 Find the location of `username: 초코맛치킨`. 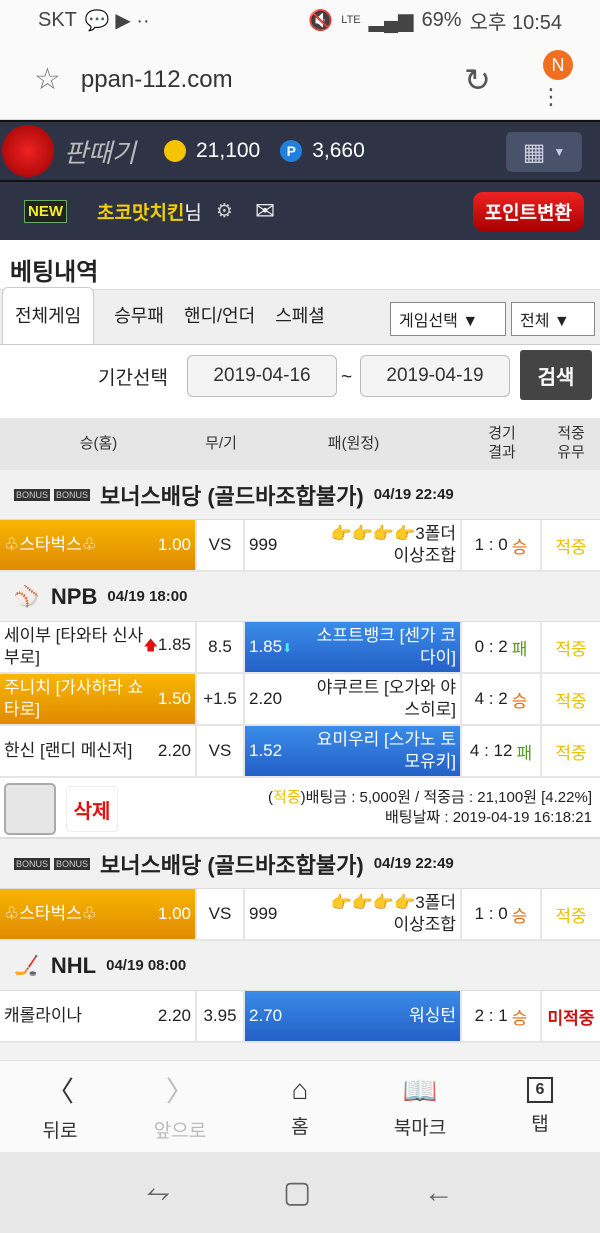

username: 초코맛치킨 is located at coordinates (141, 213).